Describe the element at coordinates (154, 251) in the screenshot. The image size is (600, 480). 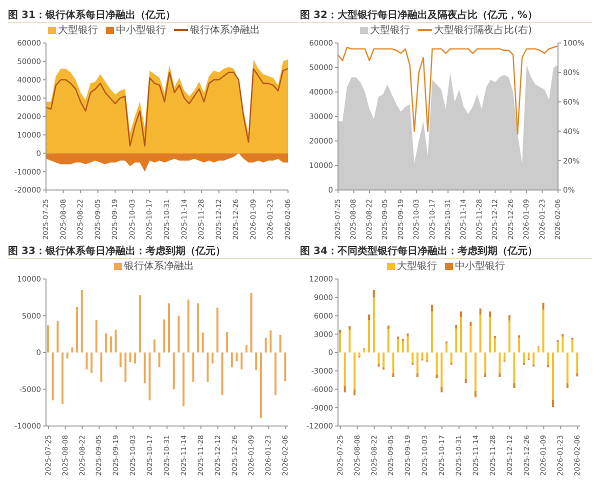
I see `chart-title: 图 33：银行体系每日净融出：考虑到期（亿元）` at that location.